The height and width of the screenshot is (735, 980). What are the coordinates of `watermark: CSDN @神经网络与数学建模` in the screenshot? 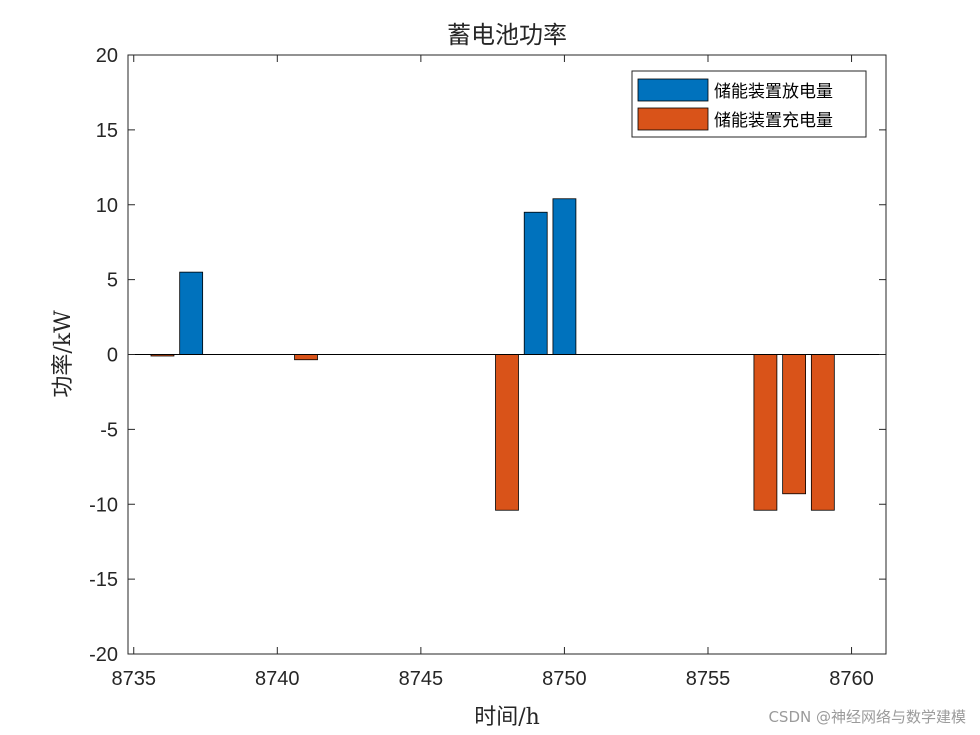 It's located at (867, 717).